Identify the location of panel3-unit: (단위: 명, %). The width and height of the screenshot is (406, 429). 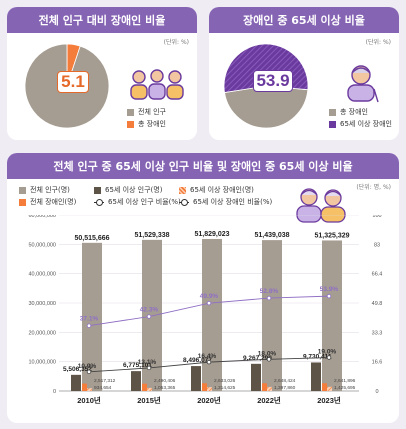
(373, 187).